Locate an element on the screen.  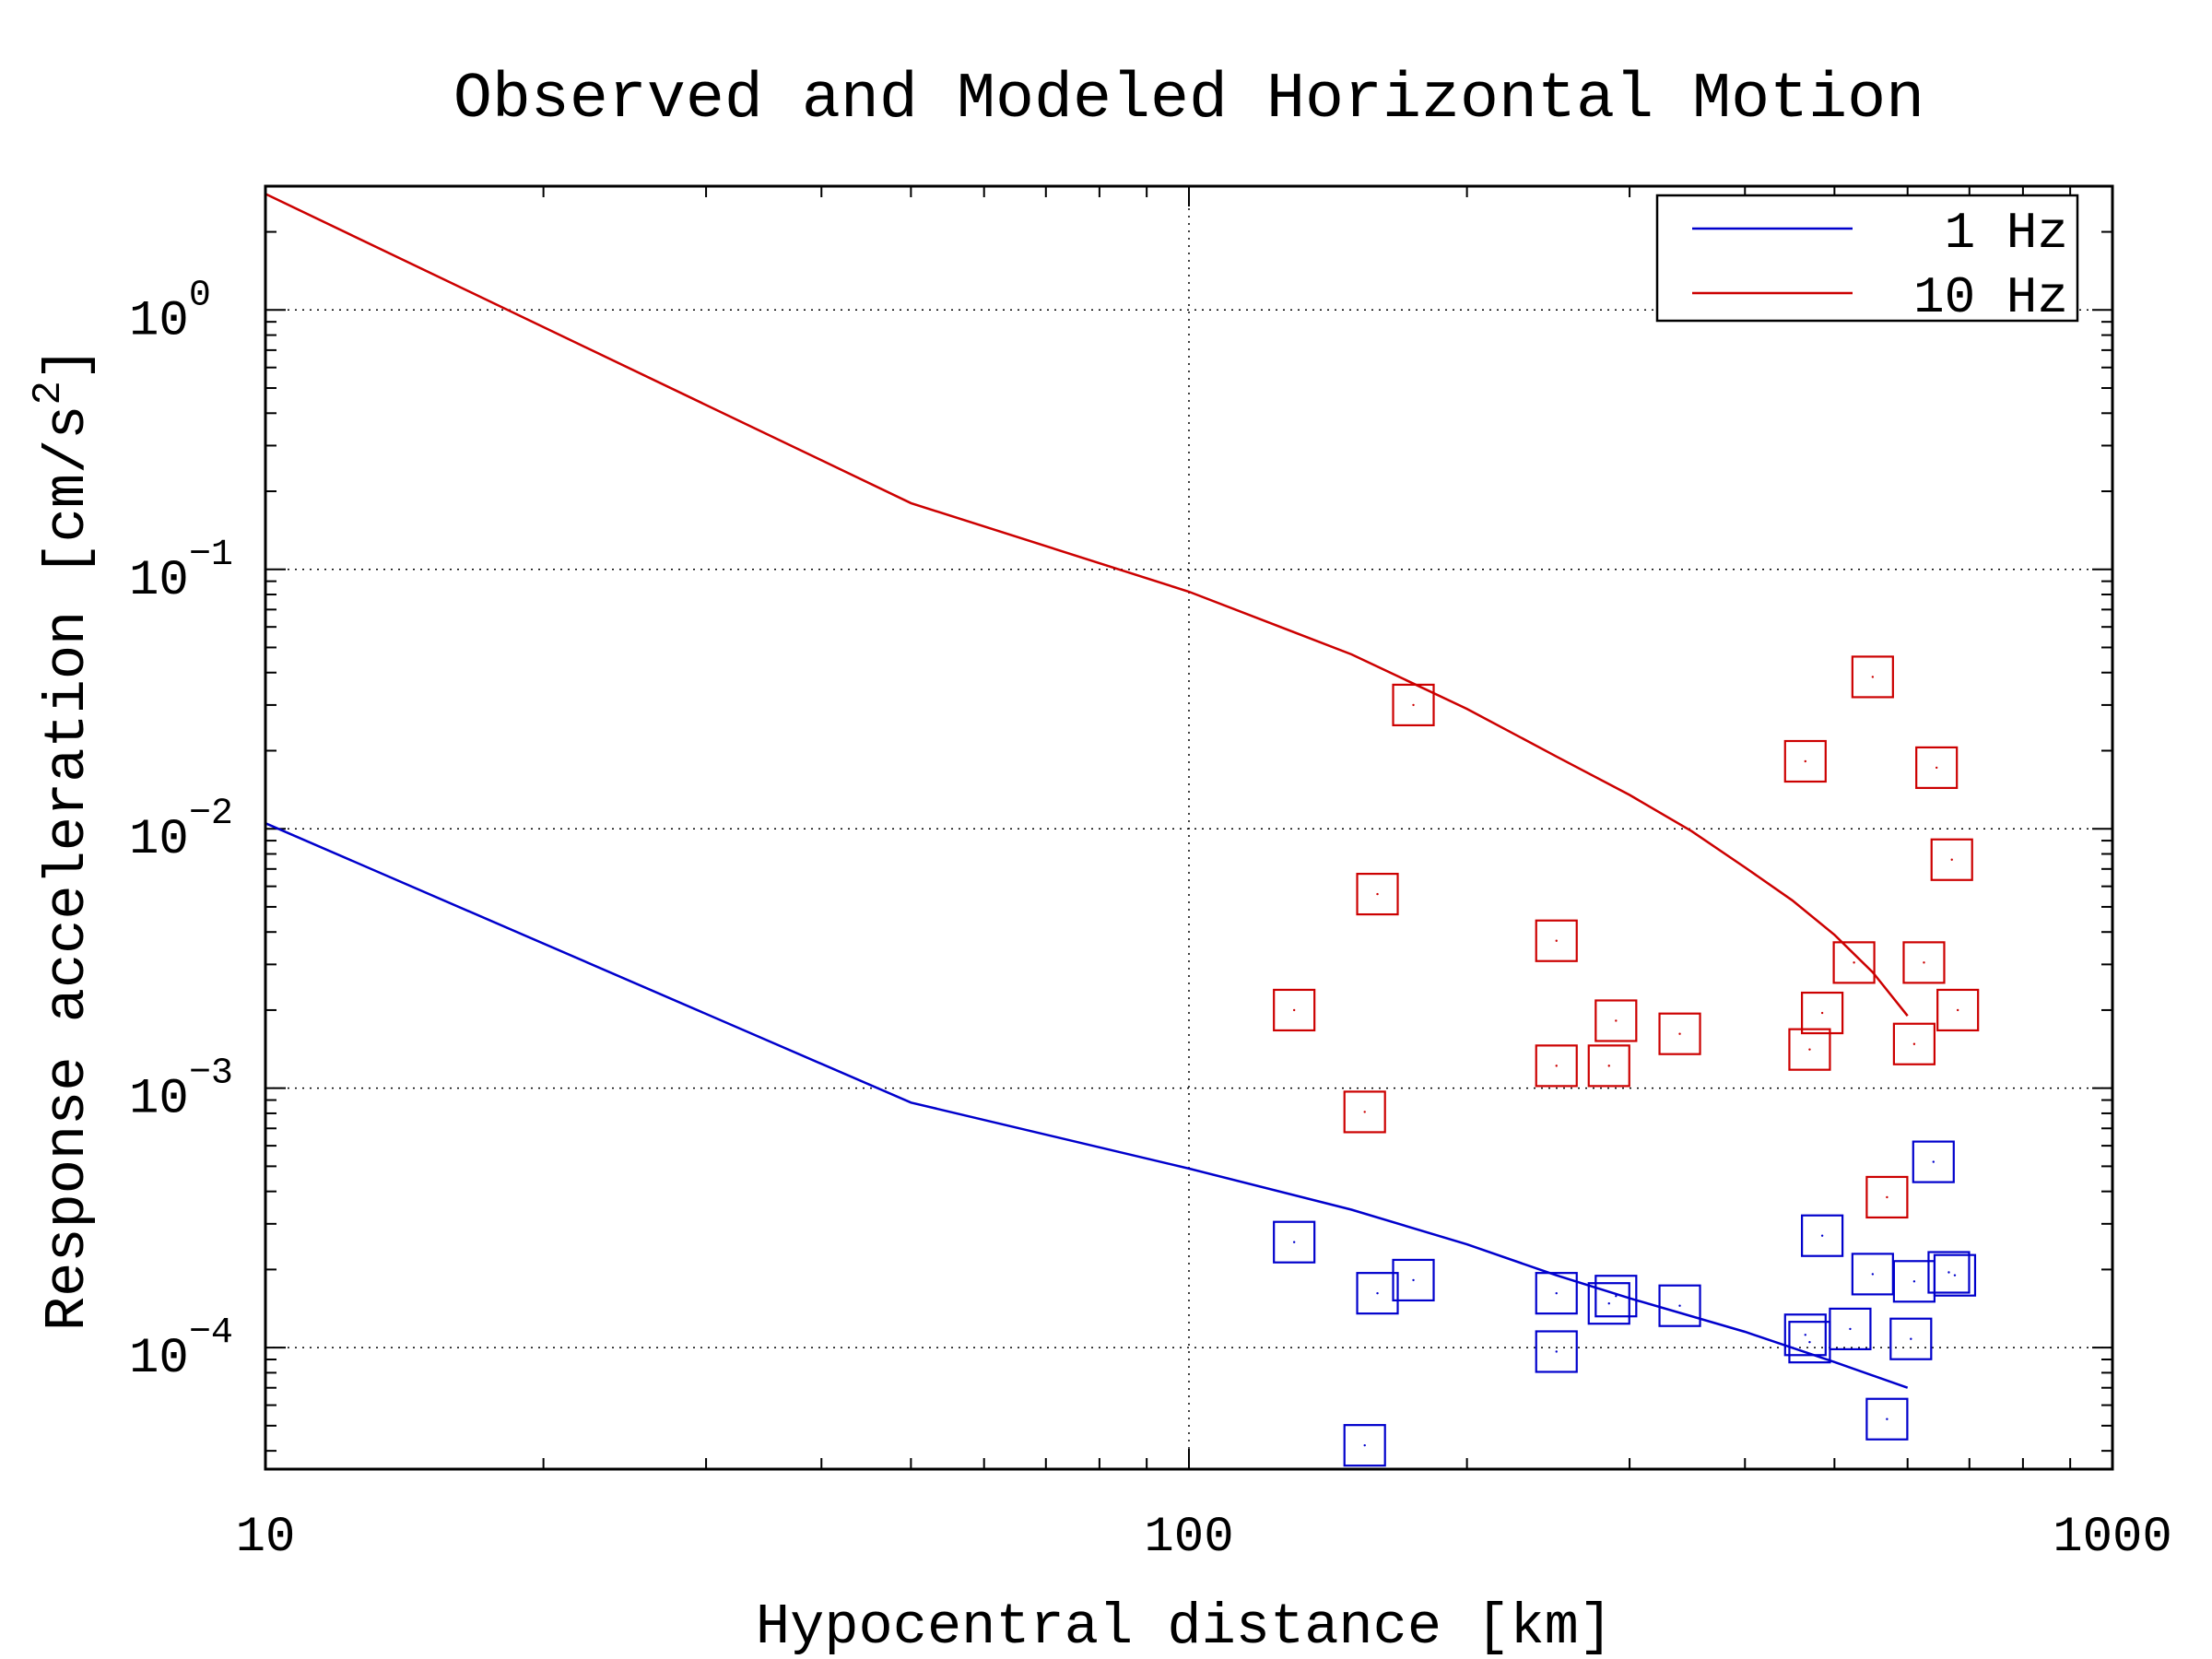
y-tick-label: 10⁻³ is located at coordinates (181, 1090).